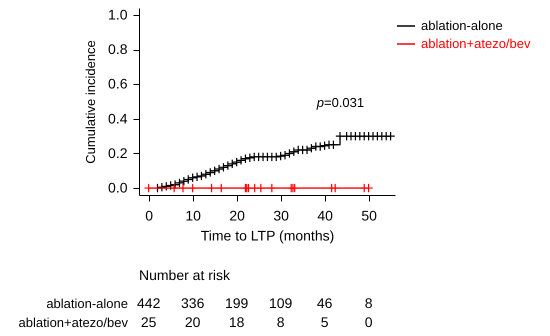 The width and height of the screenshot is (550, 336). What do you see at coordinates (476, 43) in the screenshot?
I see `legend-label: ablation+atezo/bev` at bounding box center [476, 43].